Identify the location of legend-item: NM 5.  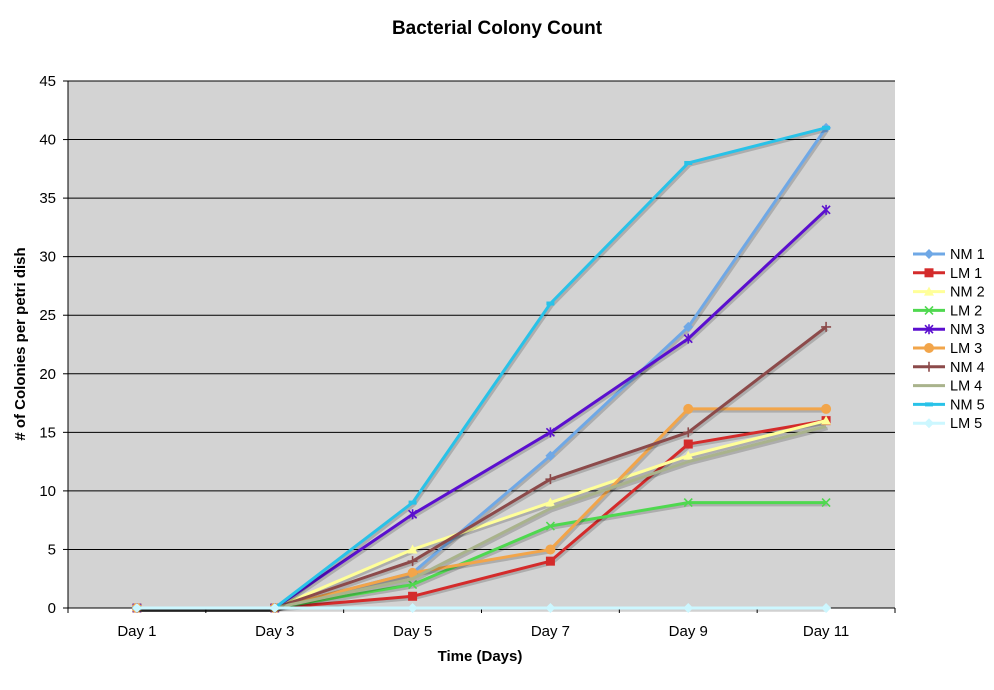
(949, 405).